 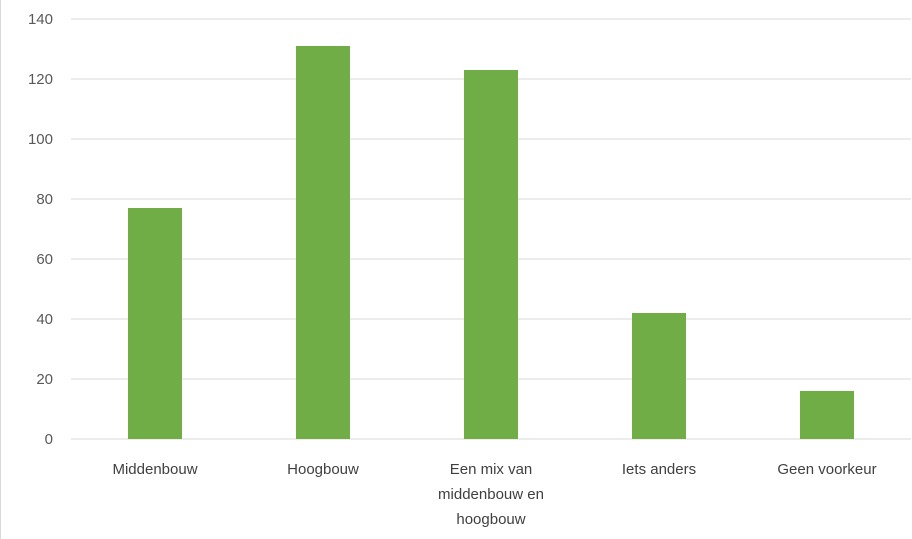 What do you see at coordinates (40, 19) in the screenshot?
I see `y-tick-label: 140` at bounding box center [40, 19].